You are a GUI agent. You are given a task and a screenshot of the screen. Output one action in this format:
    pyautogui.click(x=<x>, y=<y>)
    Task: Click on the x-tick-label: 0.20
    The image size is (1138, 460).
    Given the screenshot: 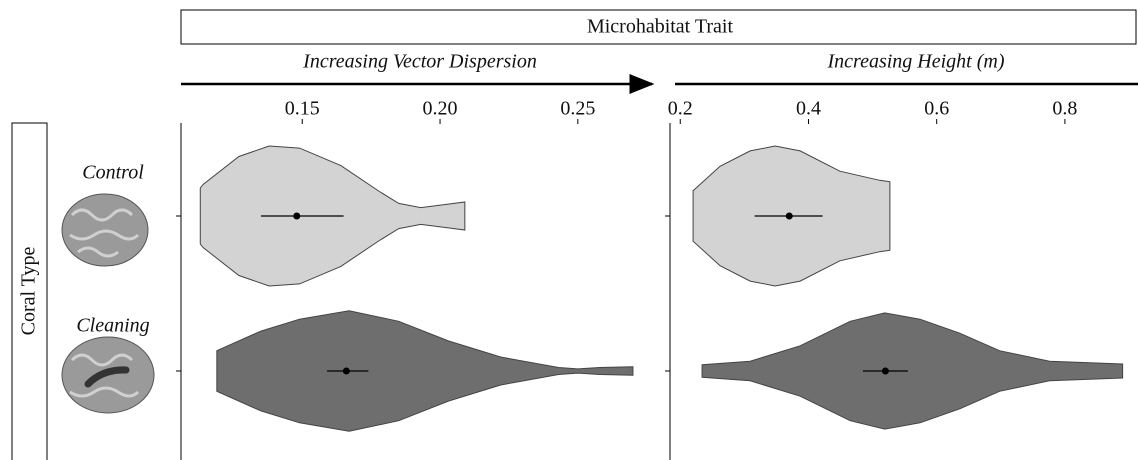 What is the action you would take?
    pyautogui.click(x=440, y=109)
    